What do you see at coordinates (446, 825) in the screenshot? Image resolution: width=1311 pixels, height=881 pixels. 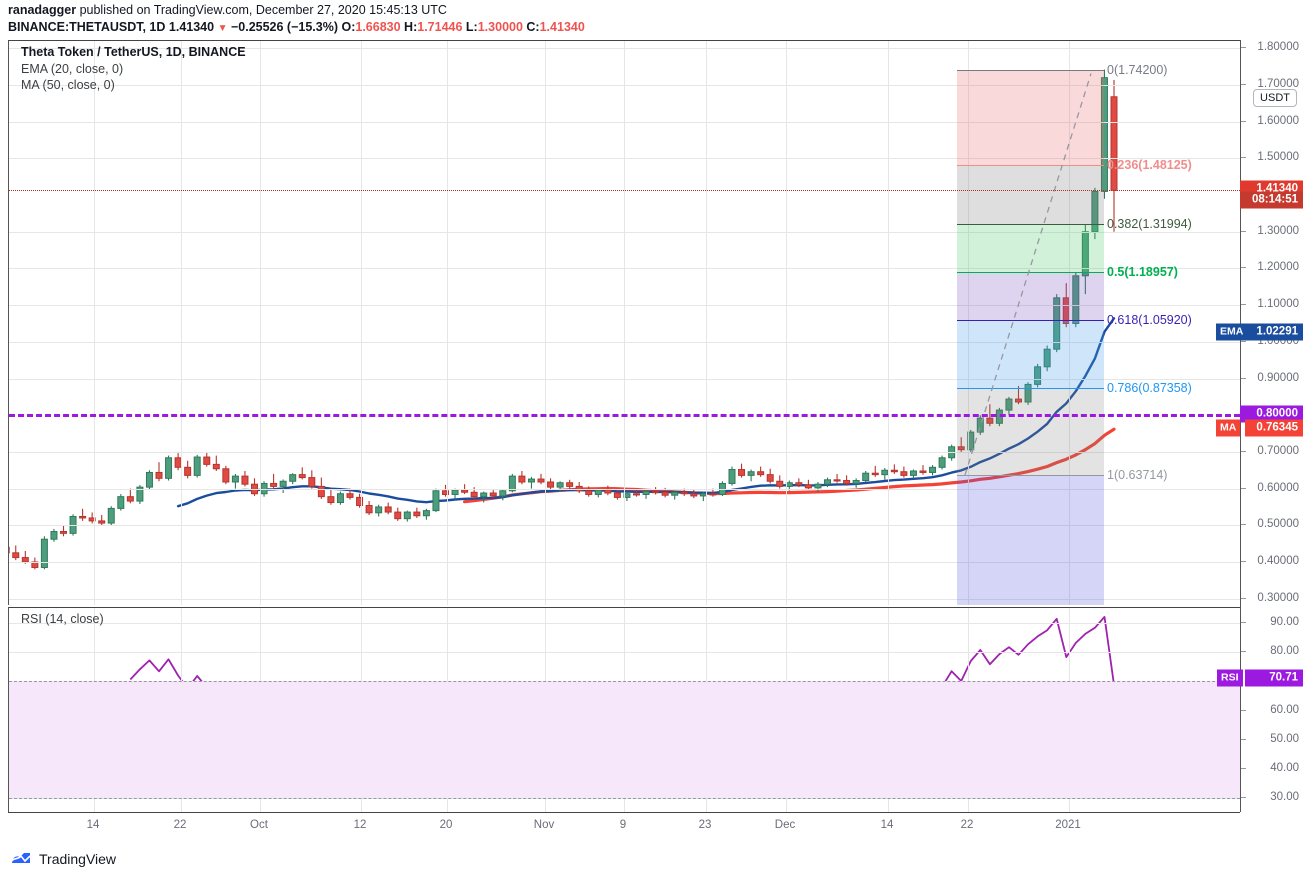 I see `time-axis-label: 20` at bounding box center [446, 825].